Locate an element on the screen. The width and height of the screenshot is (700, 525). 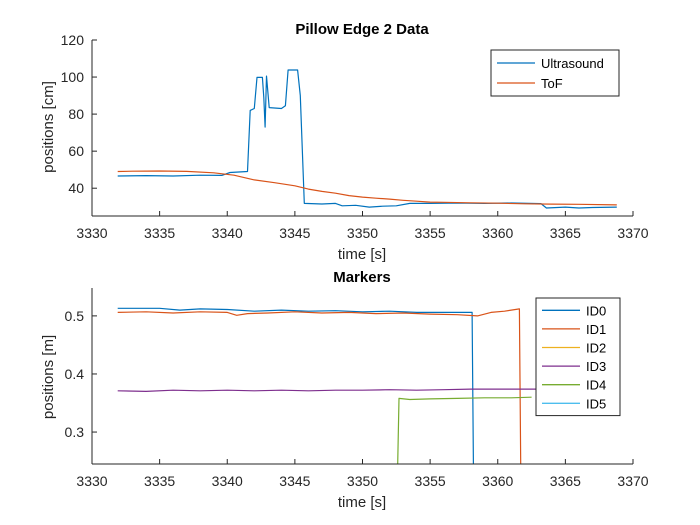
series-line-id4 is located at coordinates (464, 430).